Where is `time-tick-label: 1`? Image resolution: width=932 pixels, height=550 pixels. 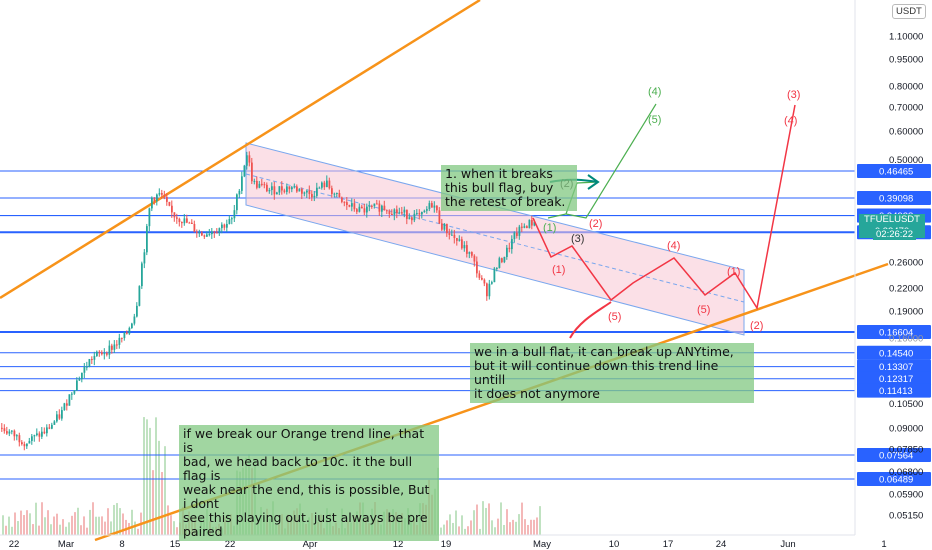
time-tick-label: 1 is located at coordinates (883, 544).